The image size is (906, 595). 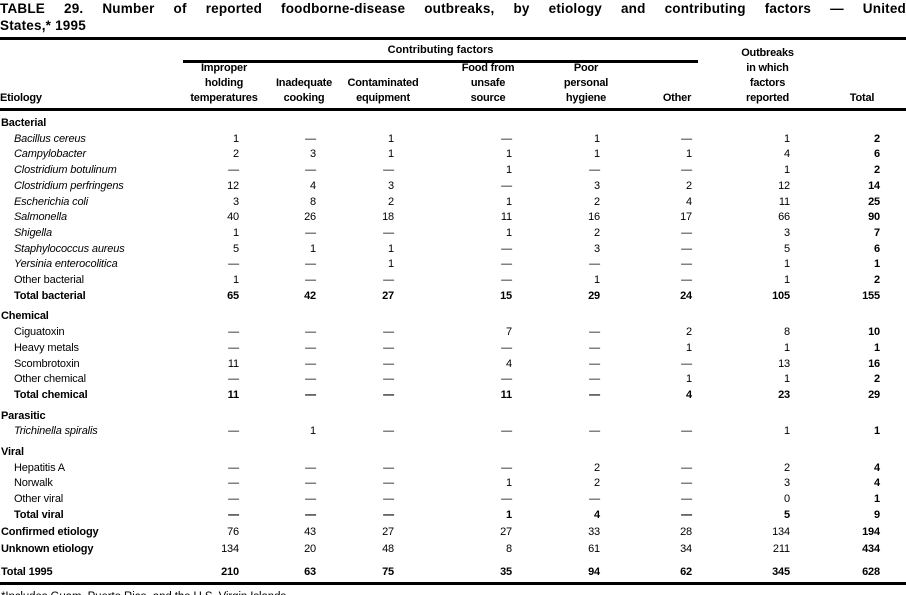 I want to click on cell: 34, so click(x=686, y=548).